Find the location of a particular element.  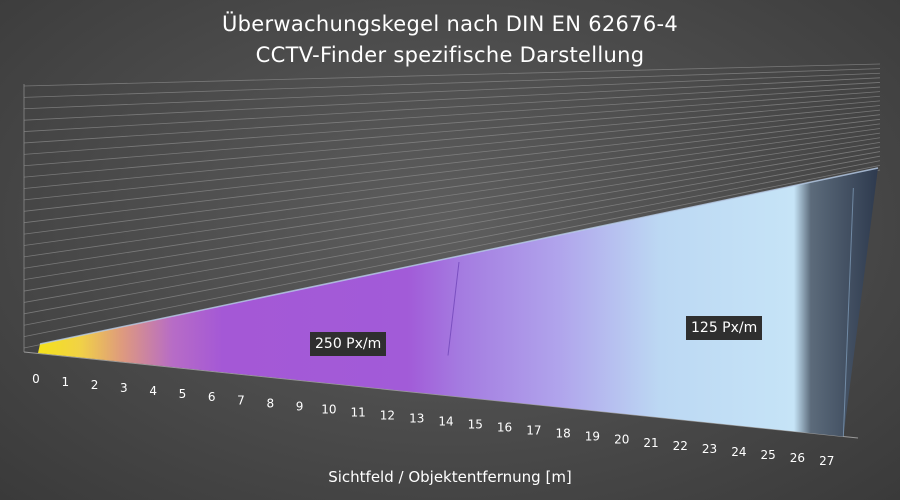

zone-label-125: 125 Px/m is located at coordinates (724, 328).